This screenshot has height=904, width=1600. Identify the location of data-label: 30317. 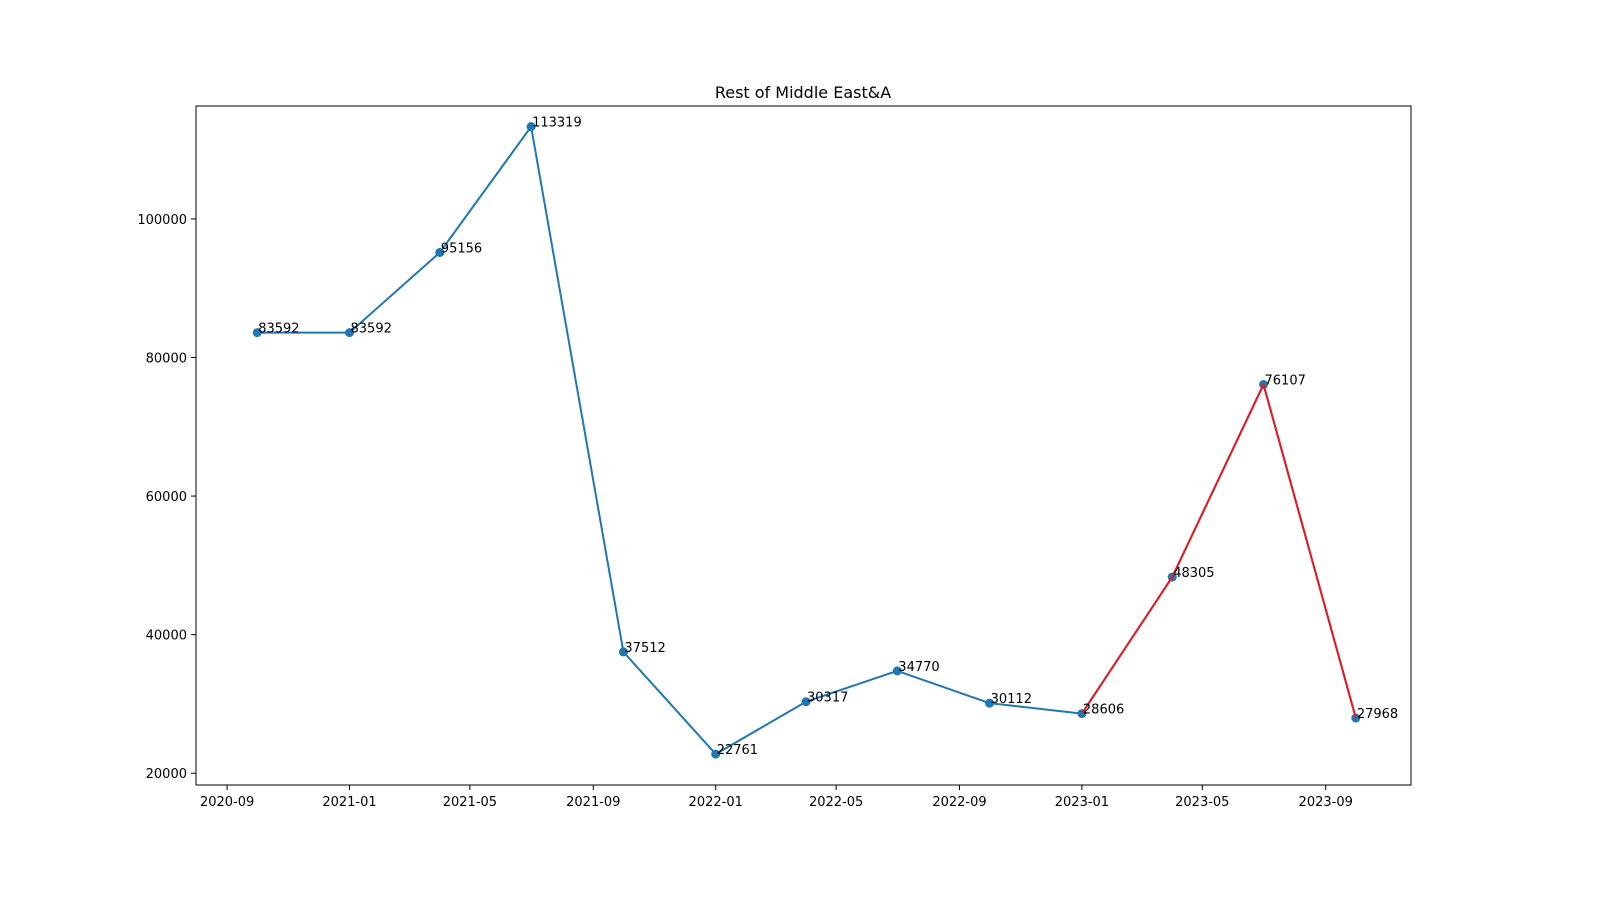
(827, 698).